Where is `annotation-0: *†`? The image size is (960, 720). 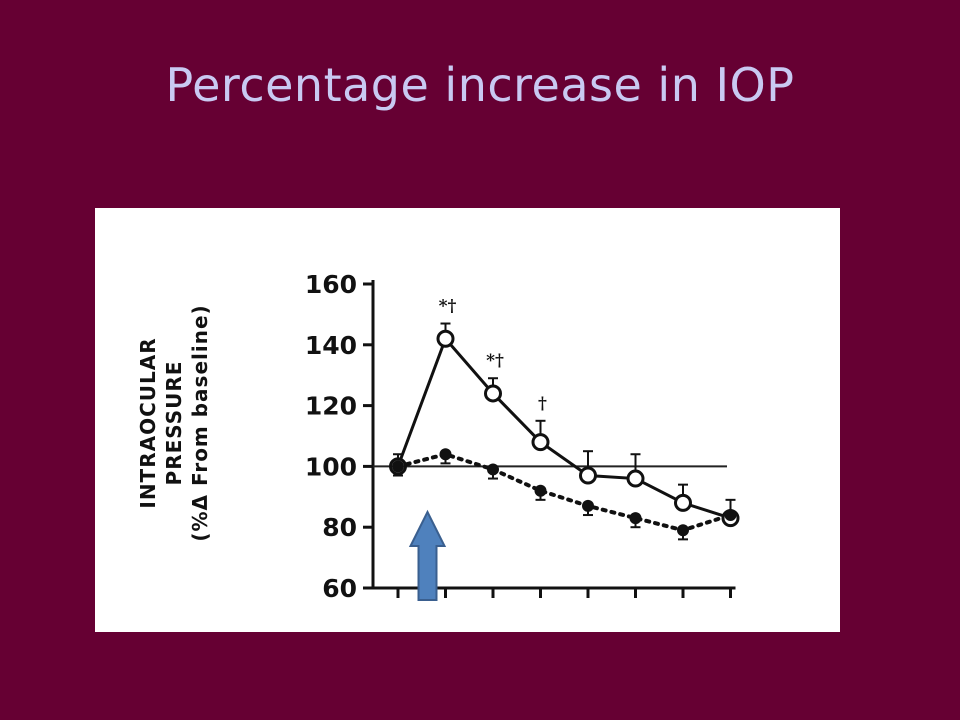 annotation-0: *† is located at coordinates (448, 307).